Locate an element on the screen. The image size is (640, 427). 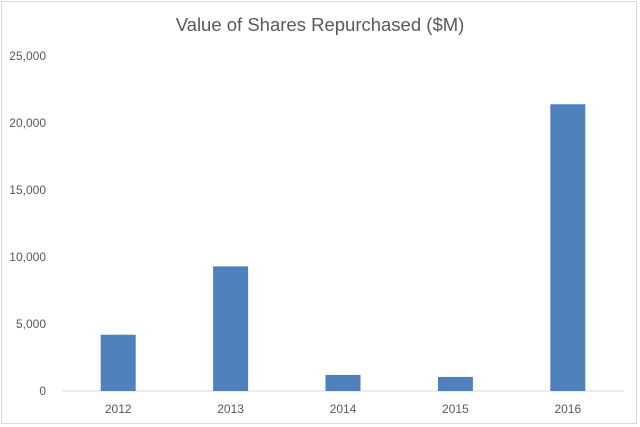
bar-2013 is located at coordinates (231, 328).